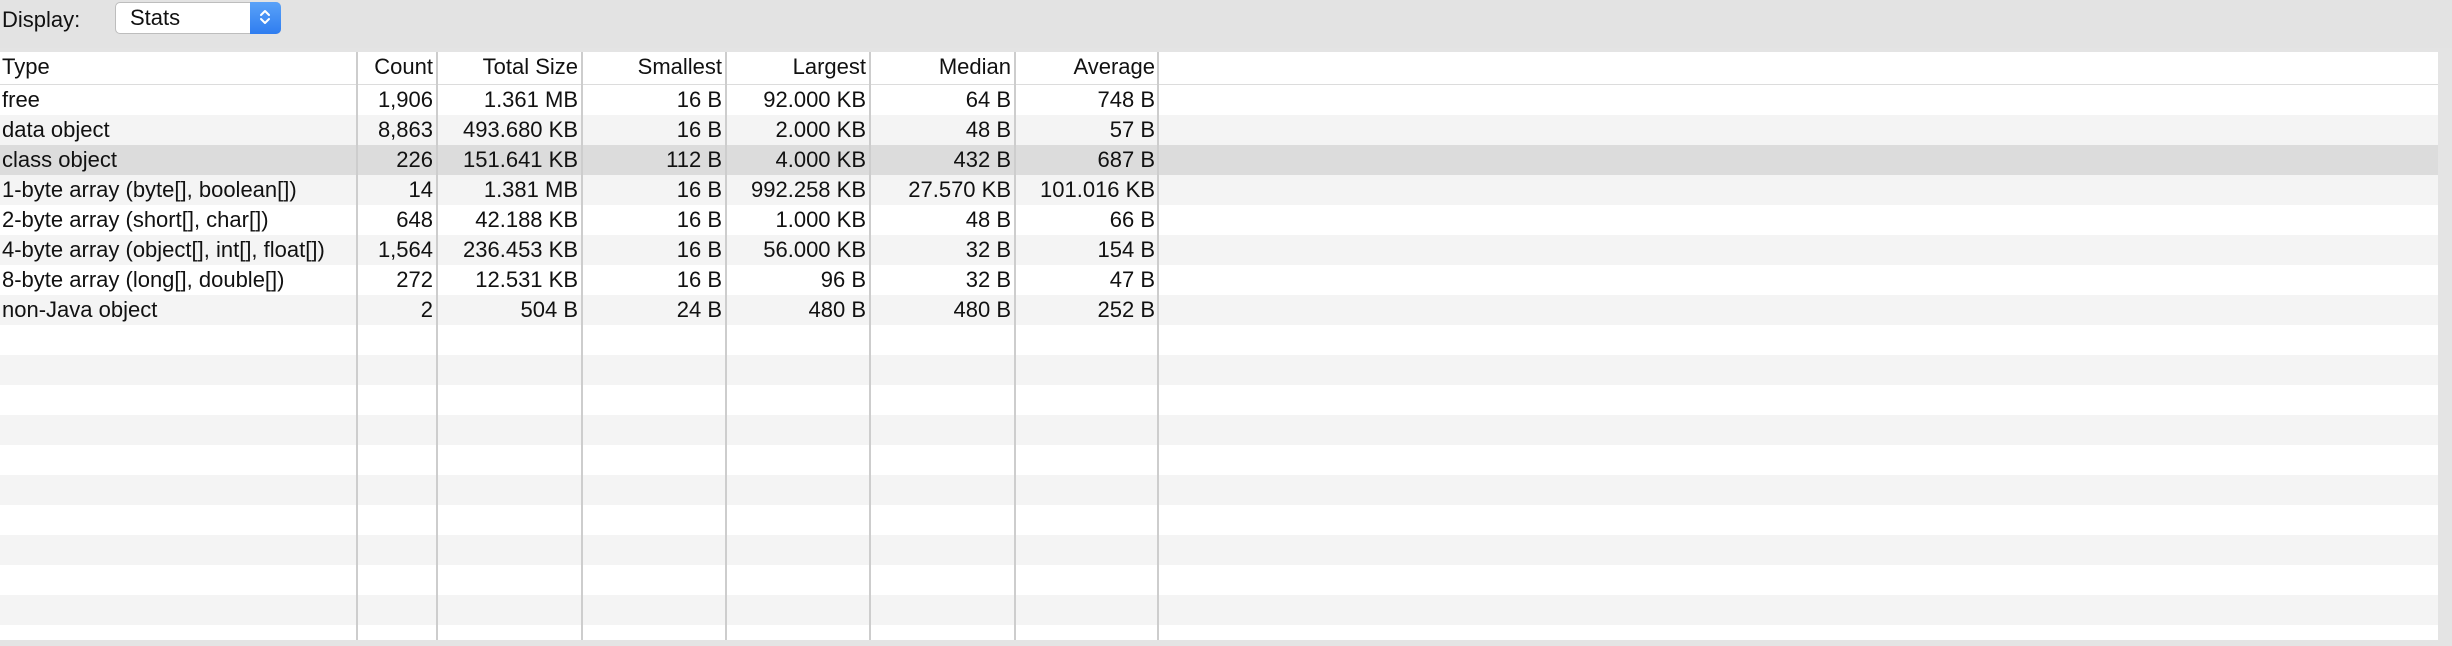  What do you see at coordinates (526, 279) in the screenshot?
I see `table-cell: 12.531 KB` at bounding box center [526, 279].